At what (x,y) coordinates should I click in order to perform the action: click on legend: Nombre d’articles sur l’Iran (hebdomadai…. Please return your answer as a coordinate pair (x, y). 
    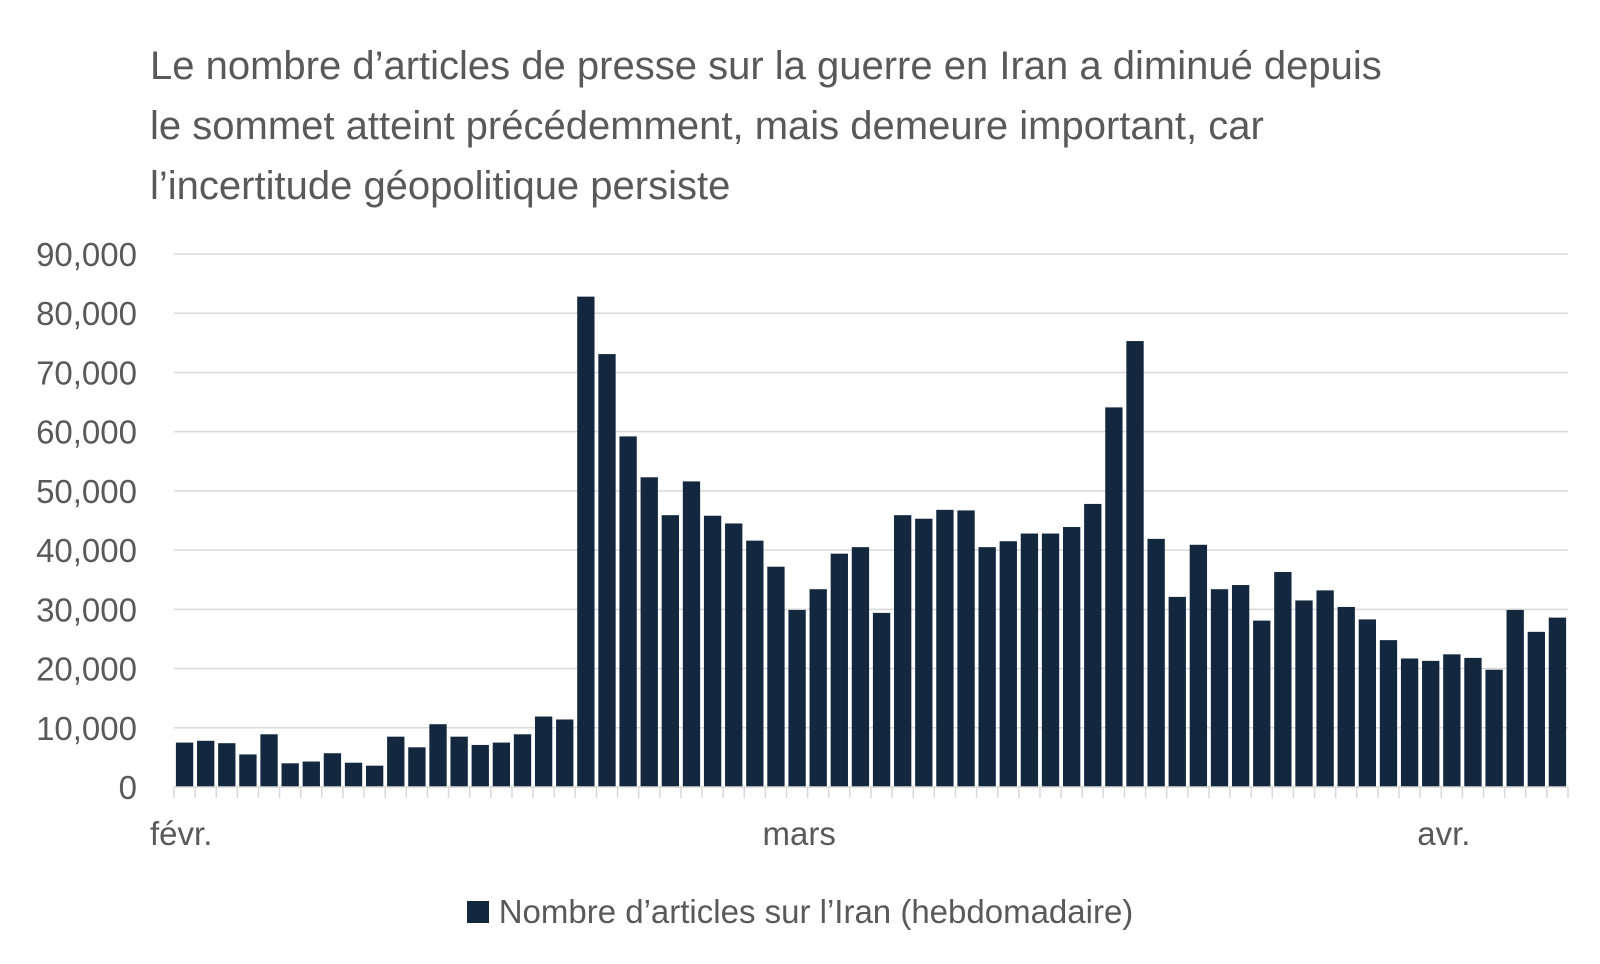
    Looking at the image, I should click on (800, 912).